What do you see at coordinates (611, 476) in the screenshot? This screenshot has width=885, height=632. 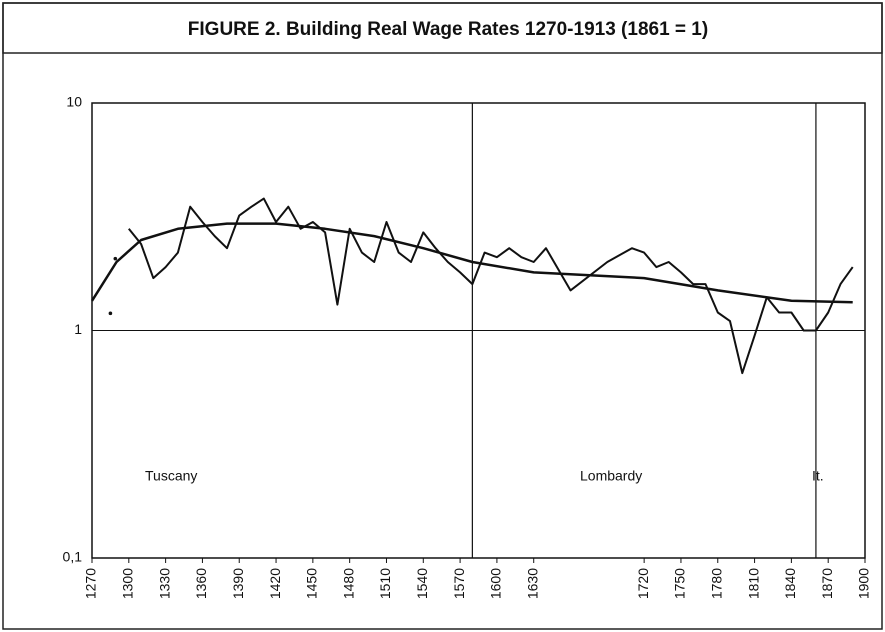 I see `region-label: Lombardy` at bounding box center [611, 476].